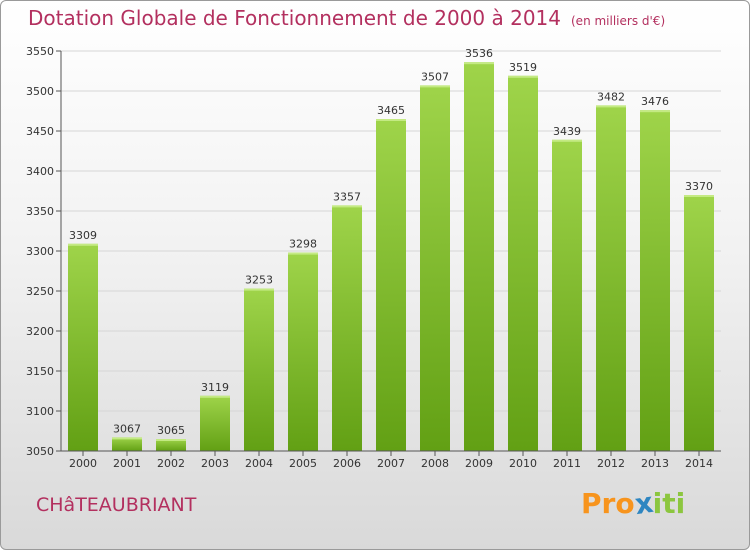 Image resolution: width=750 pixels, height=550 pixels. Describe the element at coordinates (347, 463) in the screenshot. I see `x-tick-label-2006: 2006` at that location.